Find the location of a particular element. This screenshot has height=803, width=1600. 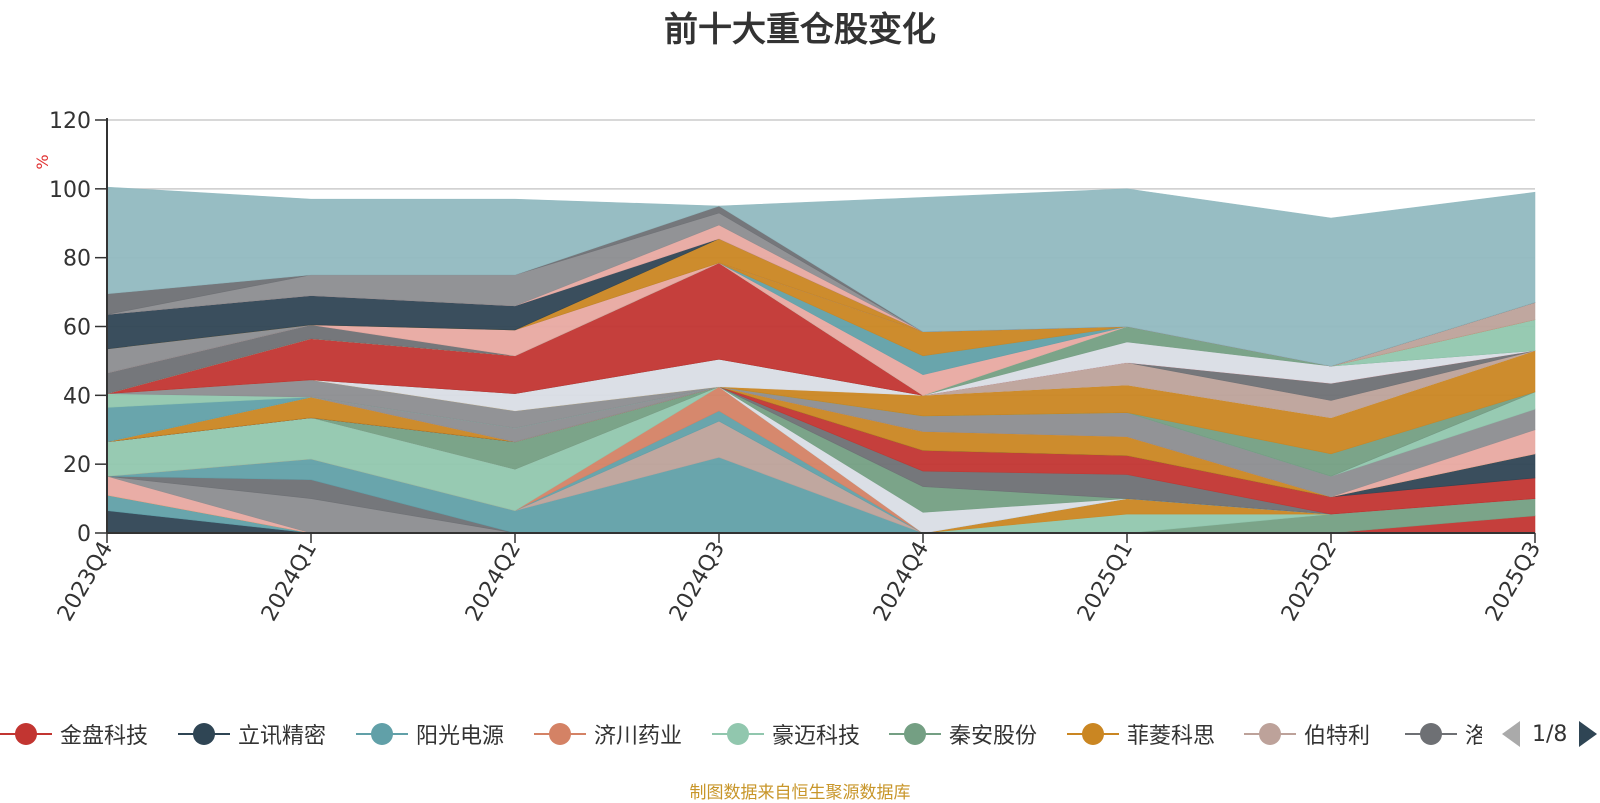

x-tick-label: 2024Q4 is located at coordinates (901, 582).